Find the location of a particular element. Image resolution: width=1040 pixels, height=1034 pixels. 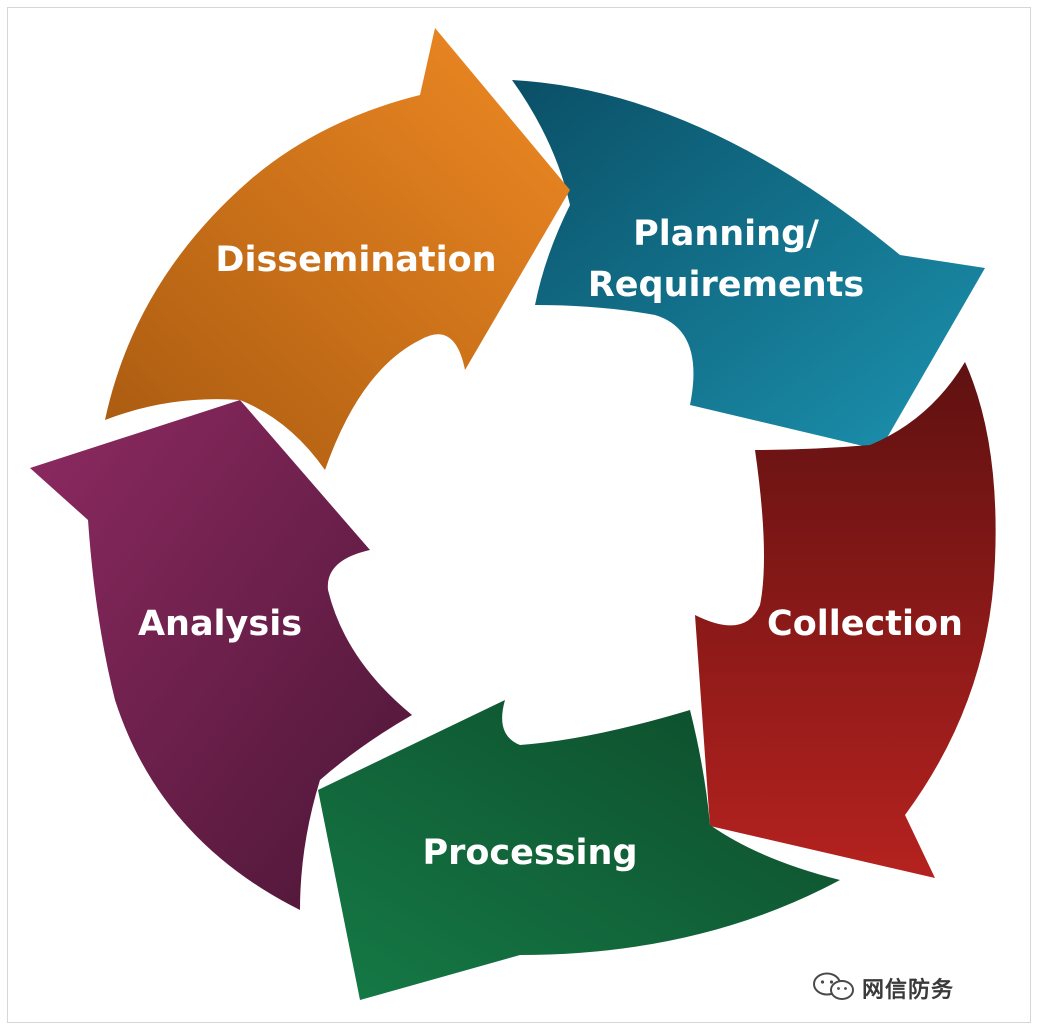

wechat-icon is located at coordinates (834, 988).